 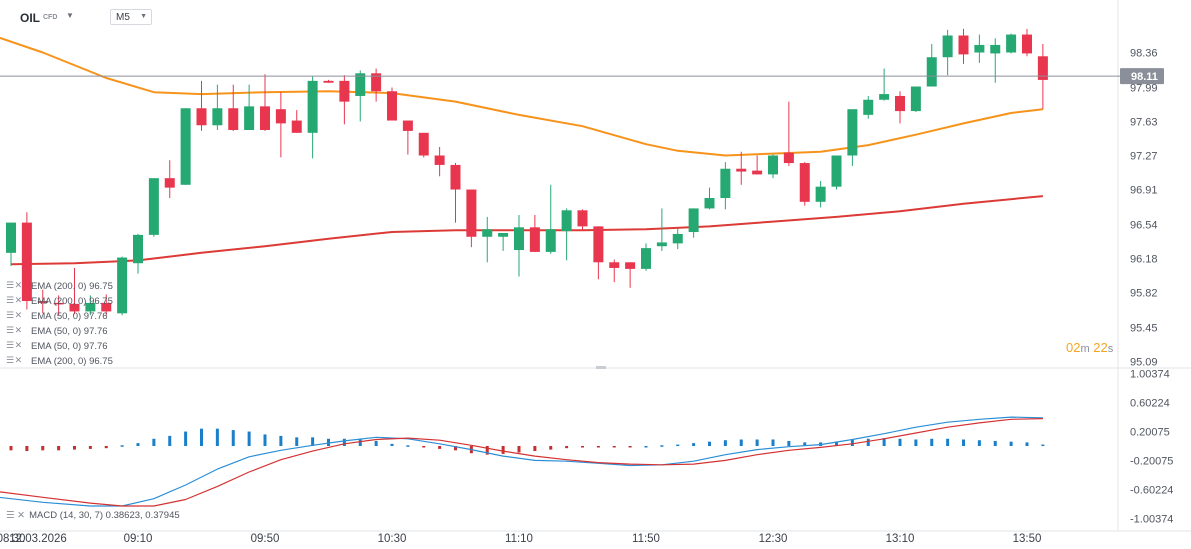 What do you see at coordinates (1150, 404) in the screenshot?
I see `macd-tick-label: 0.60224` at bounding box center [1150, 404].